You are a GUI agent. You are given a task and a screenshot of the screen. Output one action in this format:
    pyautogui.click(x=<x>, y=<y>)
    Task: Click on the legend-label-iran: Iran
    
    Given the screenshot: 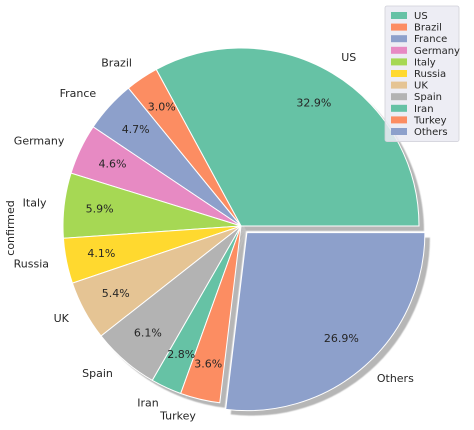 What is the action you would take?
    pyautogui.click(x=424, y=109)
    